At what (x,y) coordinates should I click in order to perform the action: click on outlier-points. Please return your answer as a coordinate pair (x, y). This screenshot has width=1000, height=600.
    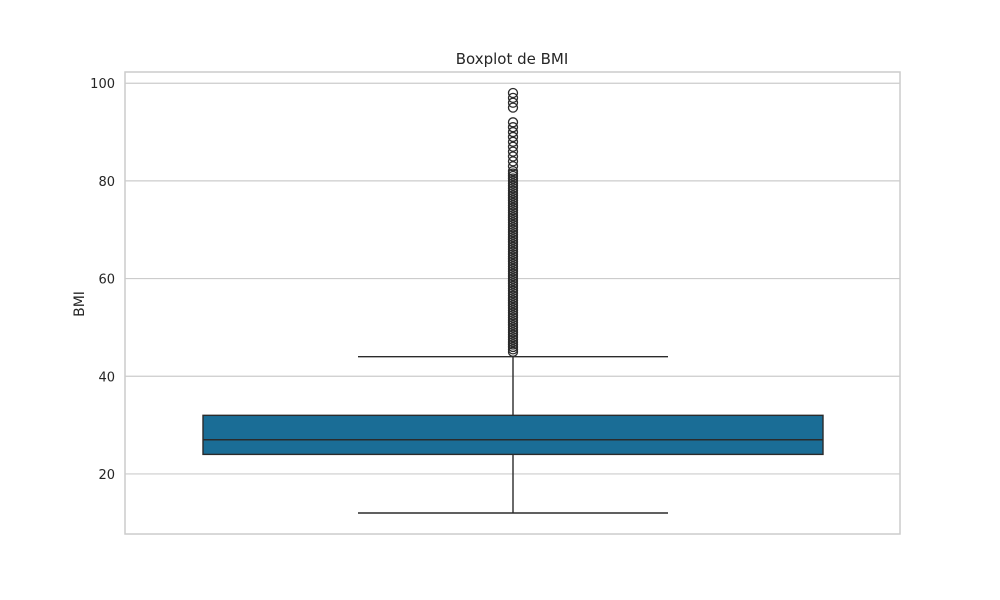
    Looking at the image, I should click on (513, 222).